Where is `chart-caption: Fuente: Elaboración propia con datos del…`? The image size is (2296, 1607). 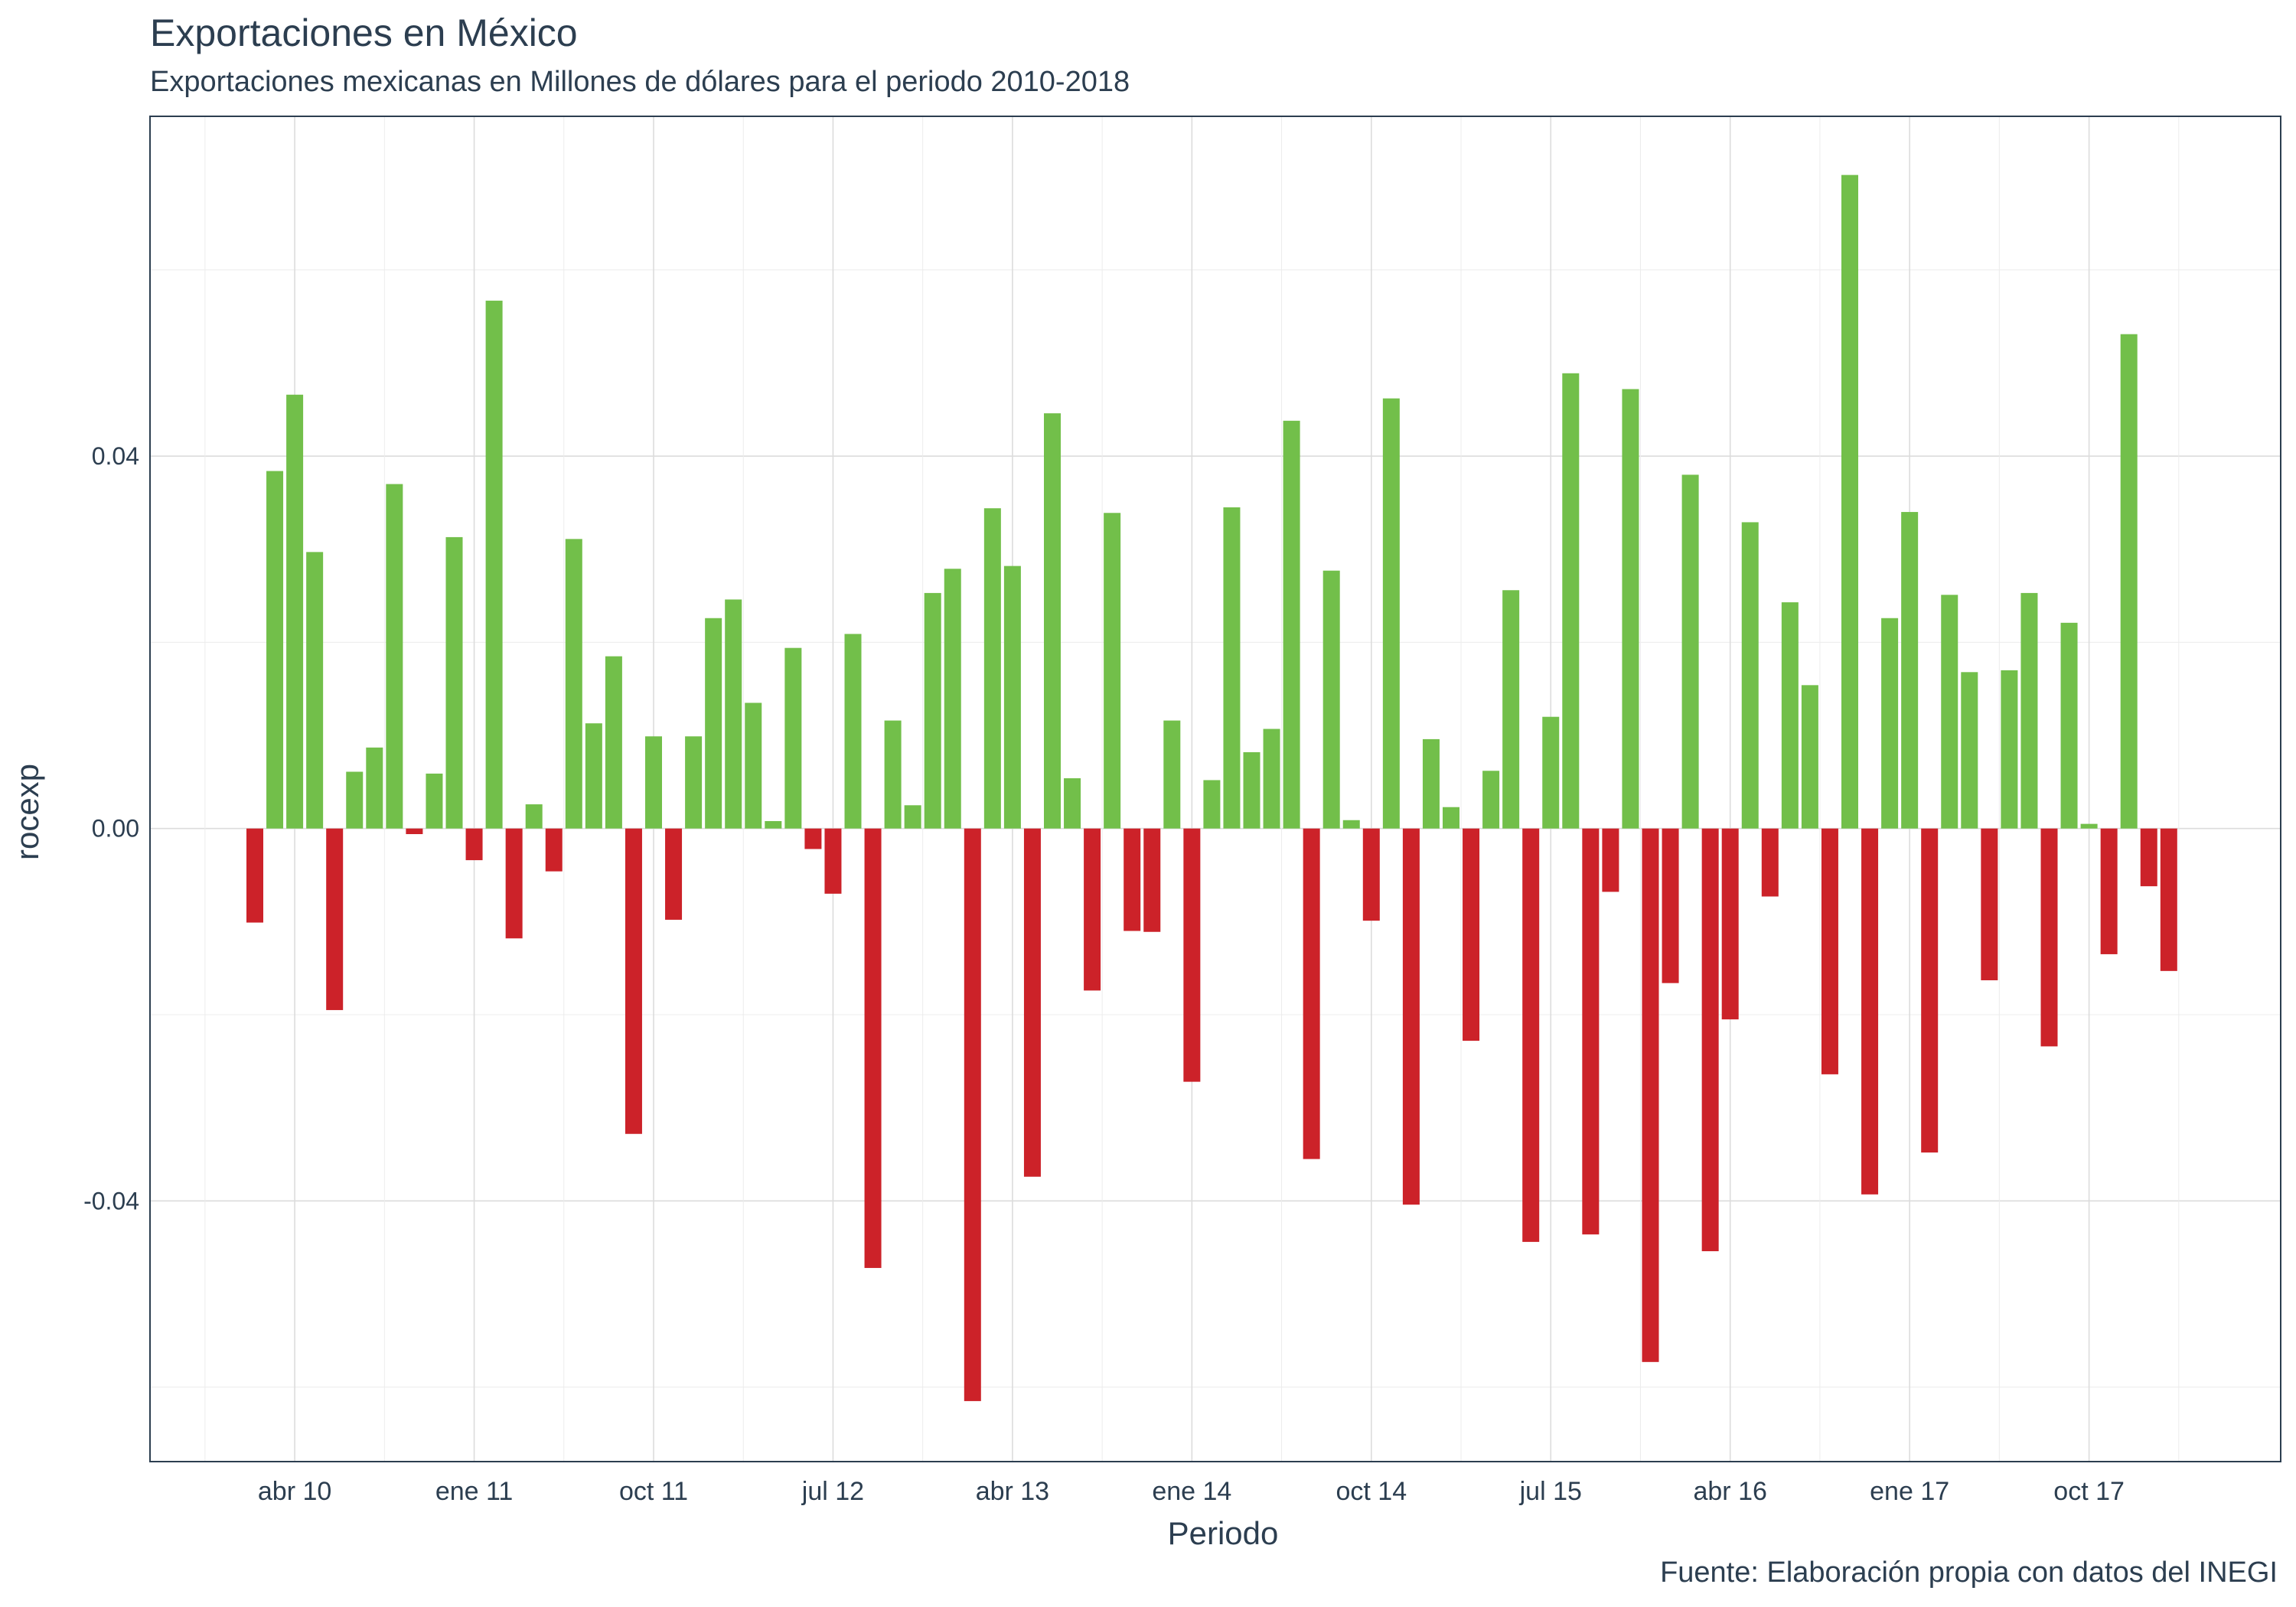
chart-caption: Fuente: Elaboración propia con datos del… is located at coordinates (1969, 1572).